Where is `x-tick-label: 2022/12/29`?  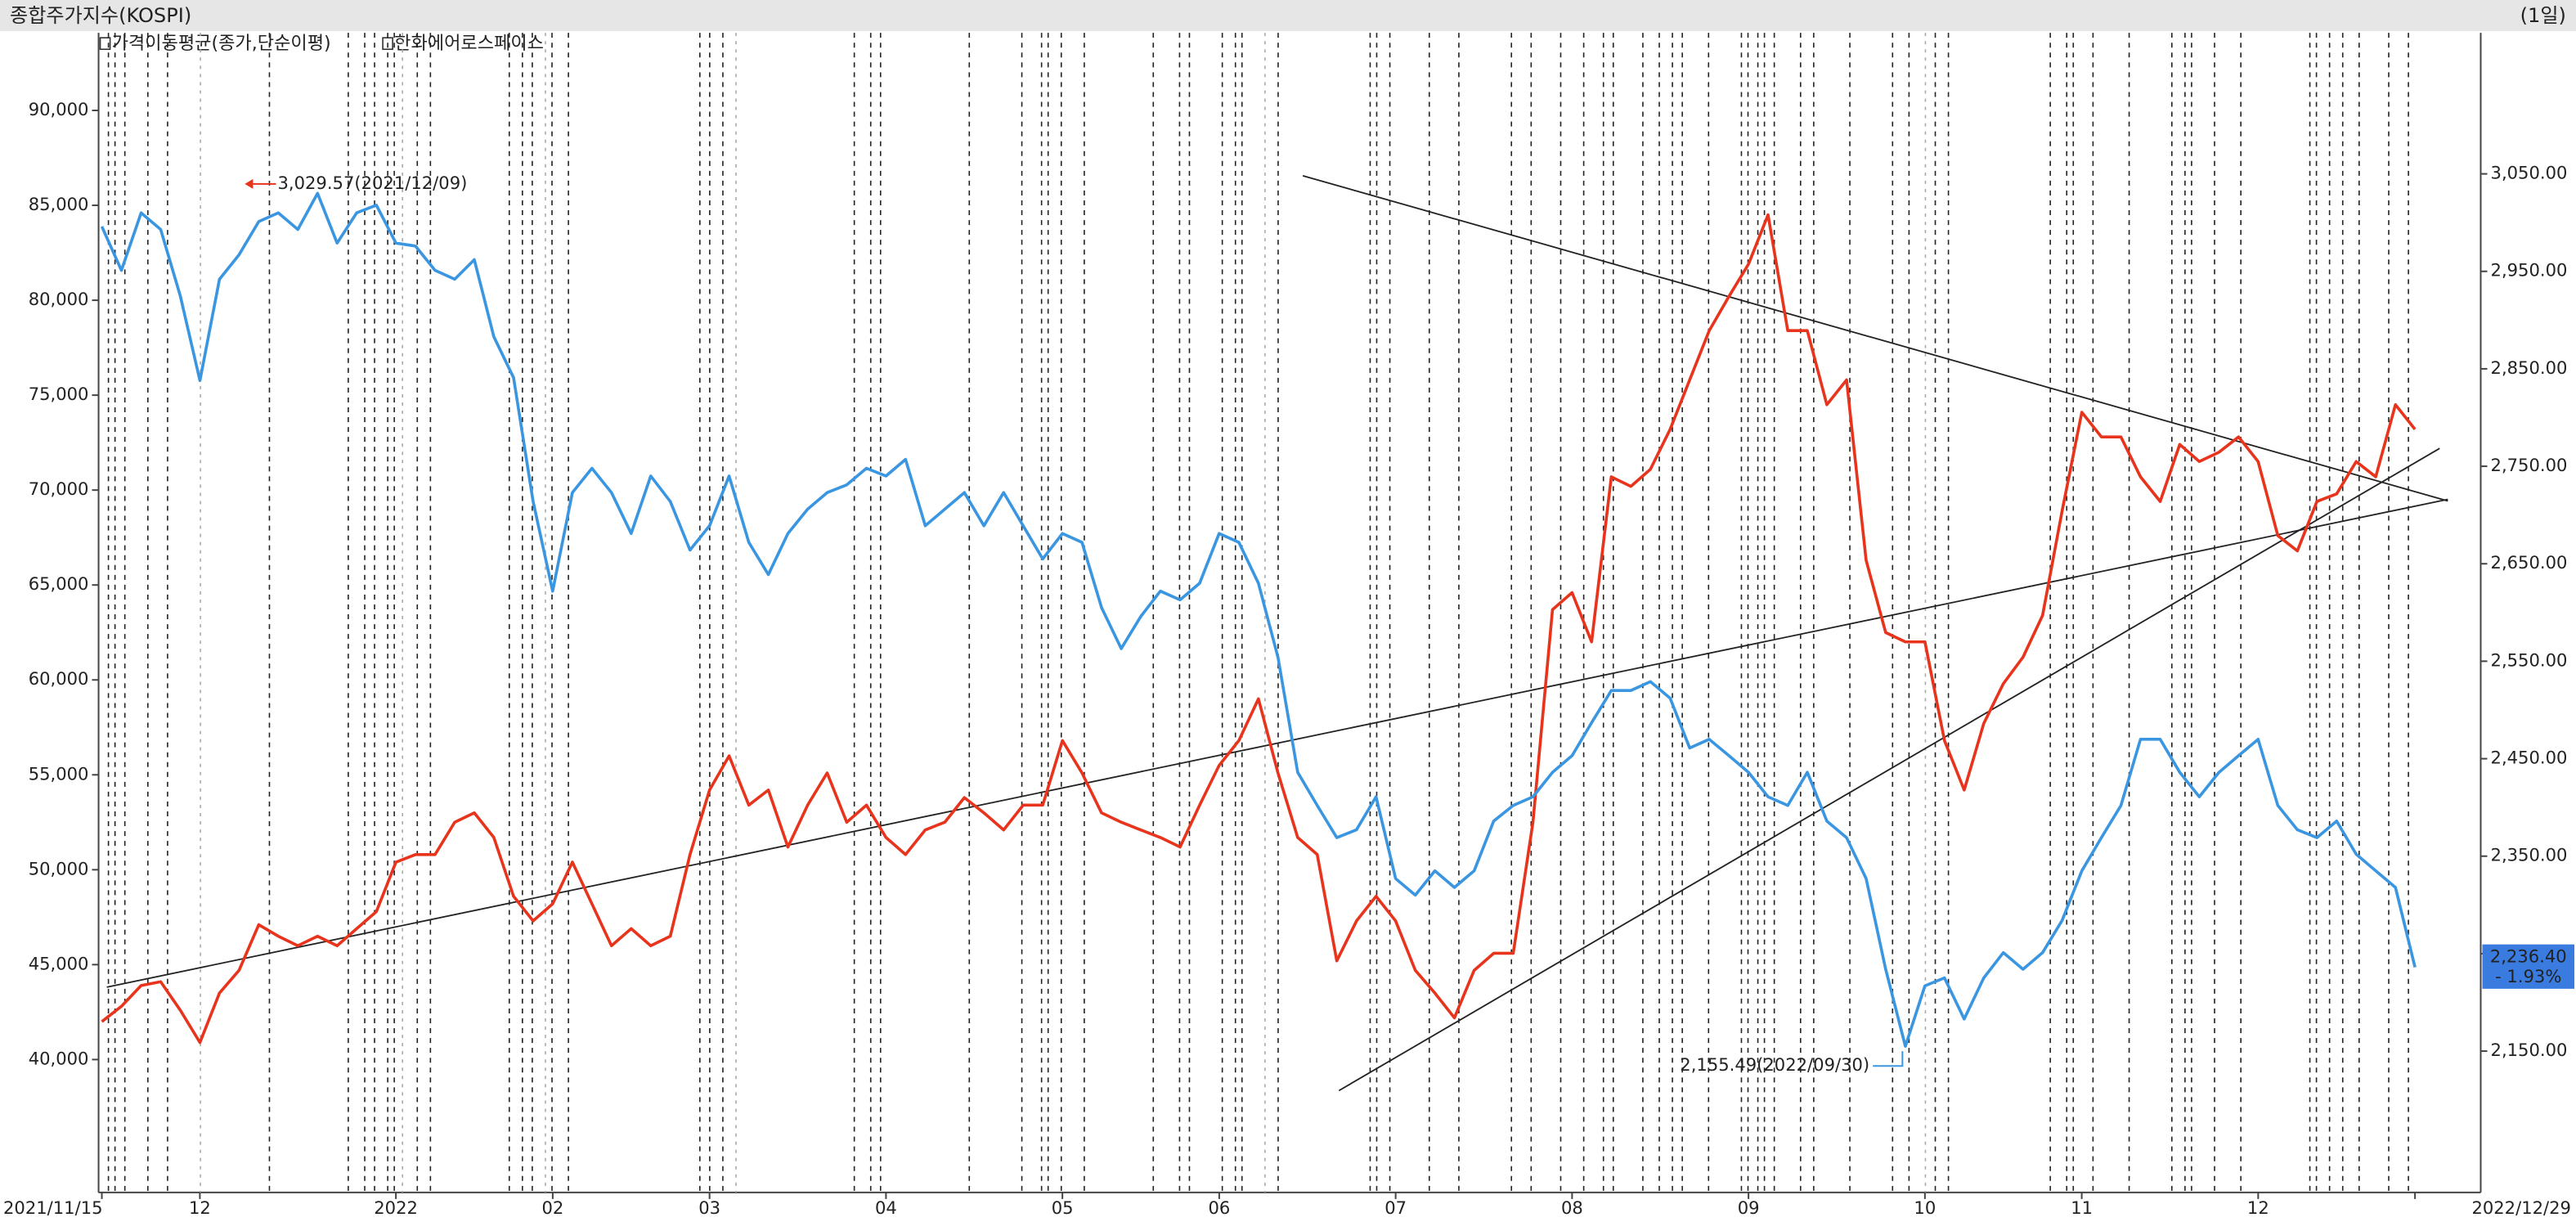
x-tick-label: 2022/12/29 is located at coordinates (2521, 1207).